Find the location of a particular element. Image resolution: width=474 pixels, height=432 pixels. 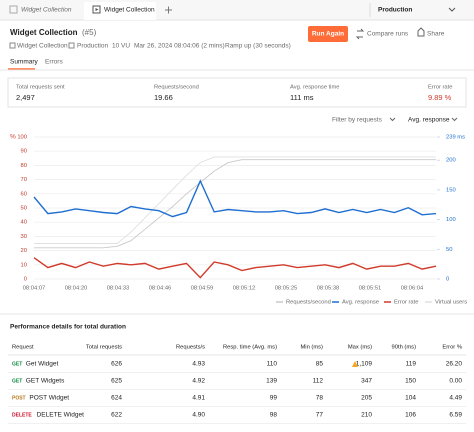

cell: 85 is located at coordinates (320, 364).